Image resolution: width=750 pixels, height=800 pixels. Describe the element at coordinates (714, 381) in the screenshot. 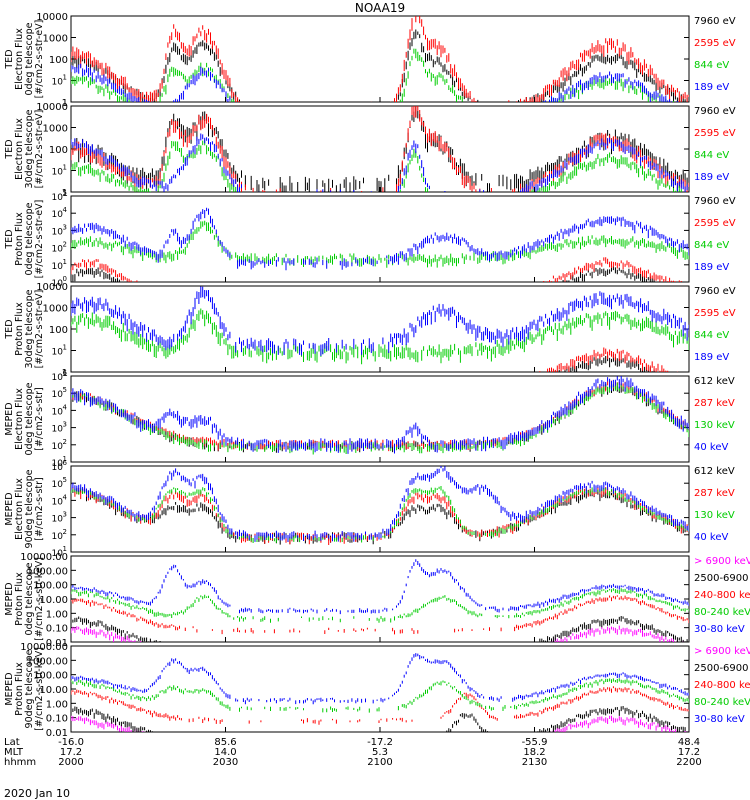

I see `legend-entry: 612 keV` at that location.